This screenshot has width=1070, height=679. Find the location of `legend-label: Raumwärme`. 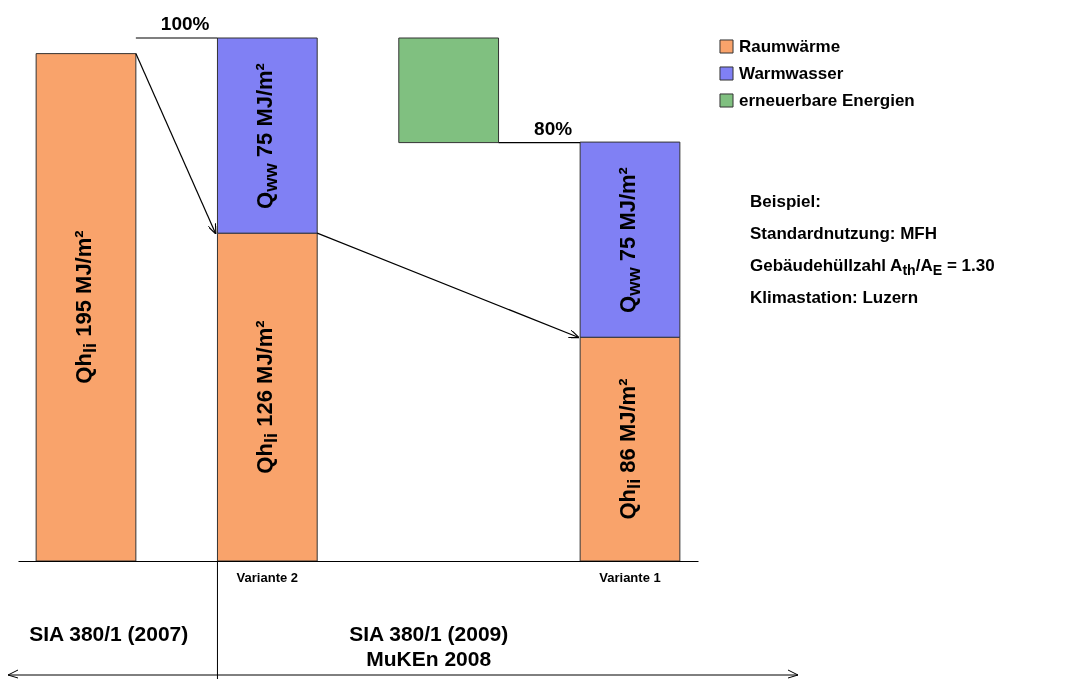

legend-label: Raumwärme is located at coordinates (790, 46).